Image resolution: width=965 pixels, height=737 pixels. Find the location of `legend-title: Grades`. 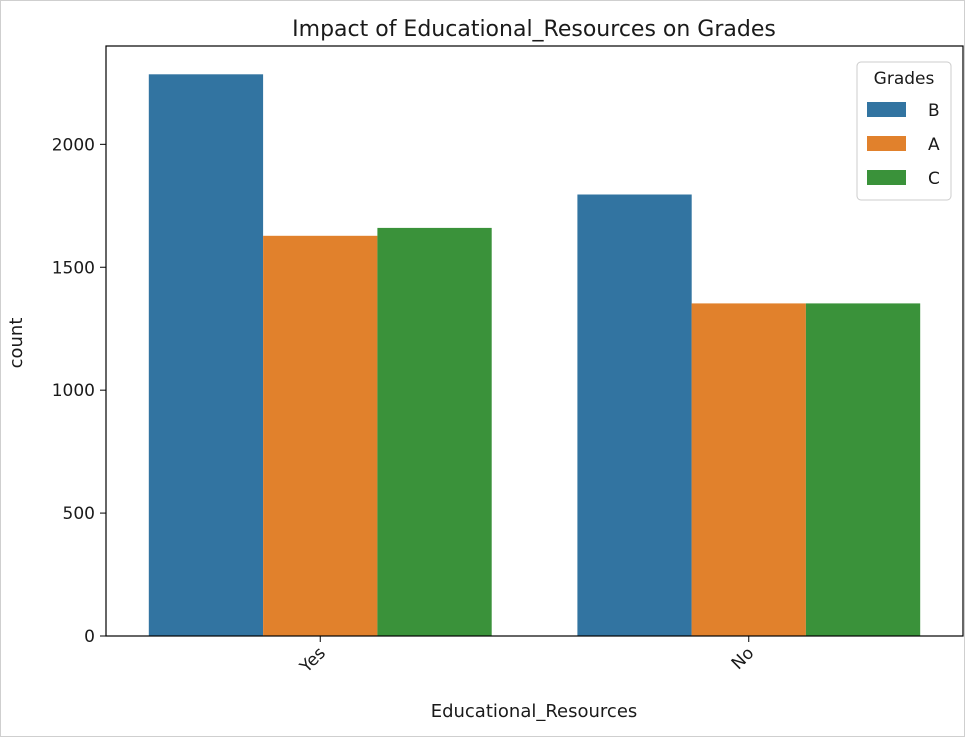

legend-title: Grades is located at coordinates (904, 79).